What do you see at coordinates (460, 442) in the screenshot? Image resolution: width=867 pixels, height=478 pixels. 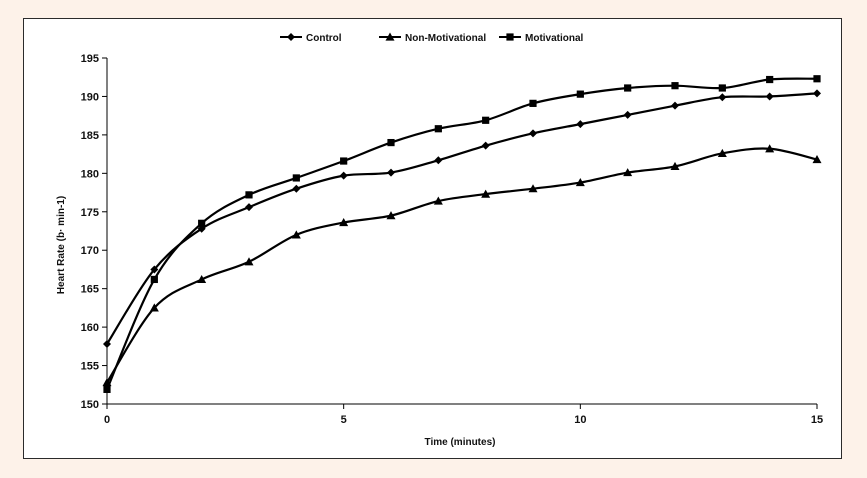 I see `x-axis-title: Time (minutes)` at bounding box center [460, 442].